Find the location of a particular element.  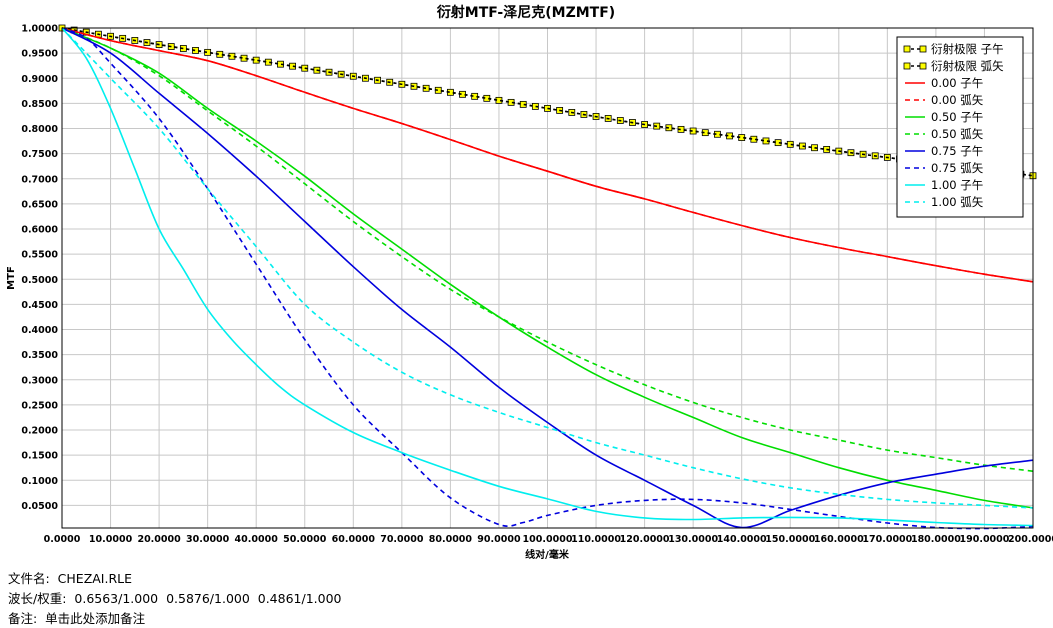

x-tick-label: 60.0000 is located at coordinates (354, 539).